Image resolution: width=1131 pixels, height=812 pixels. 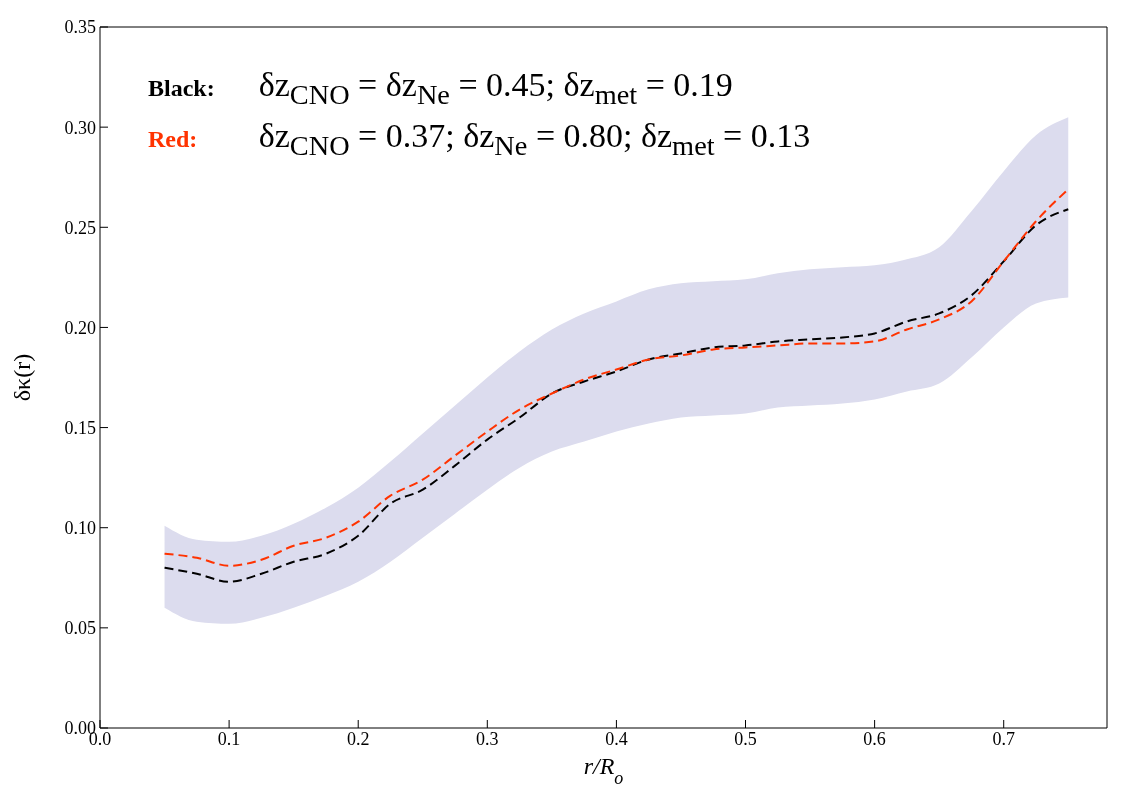 What do you see at coordinates (603, 770) in the screenshot?
I see `x-axis-title: r/R$_{o}$` at bounding box center [603, 770].